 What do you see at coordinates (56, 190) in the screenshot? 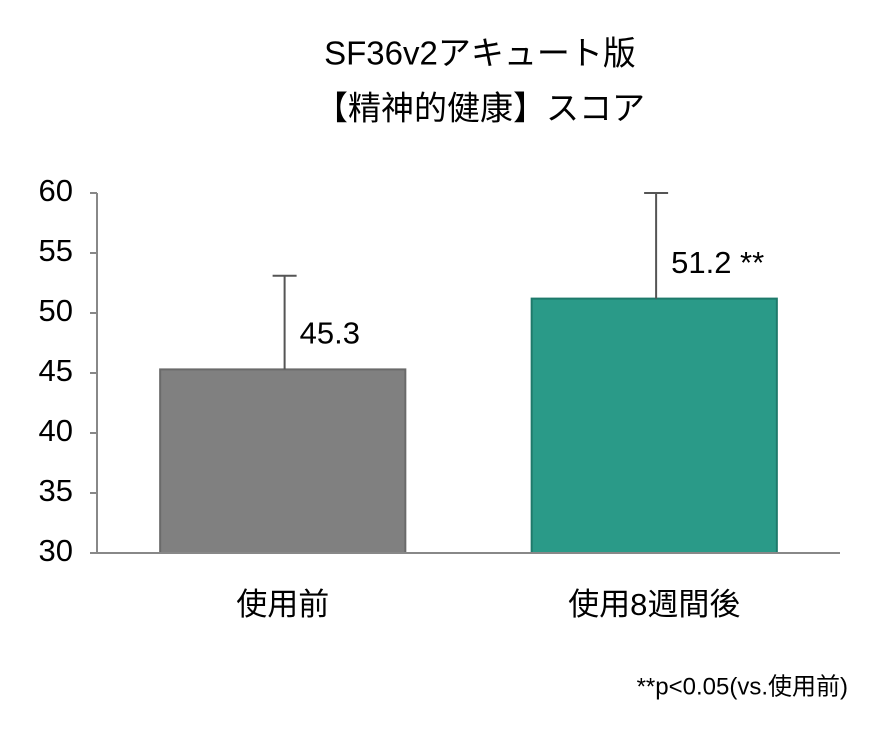
I see `y-tick-label: 60` at bounding box center [56, 190].